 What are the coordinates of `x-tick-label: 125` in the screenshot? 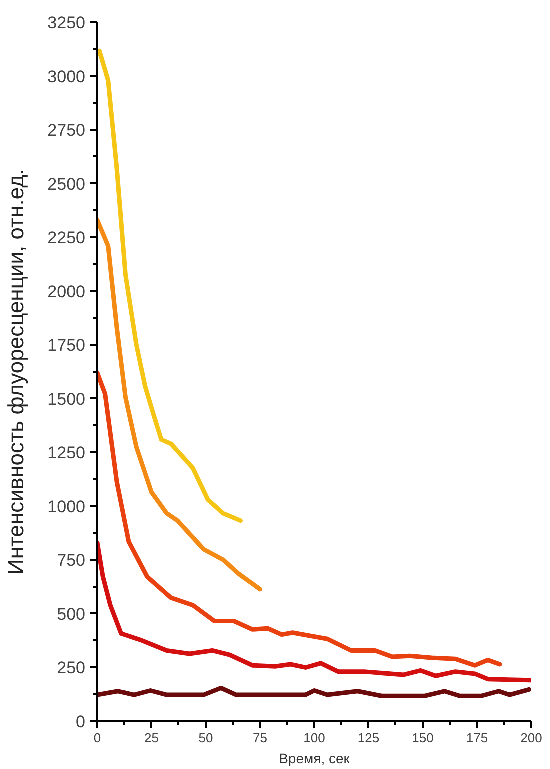 It's located at (369, 738).